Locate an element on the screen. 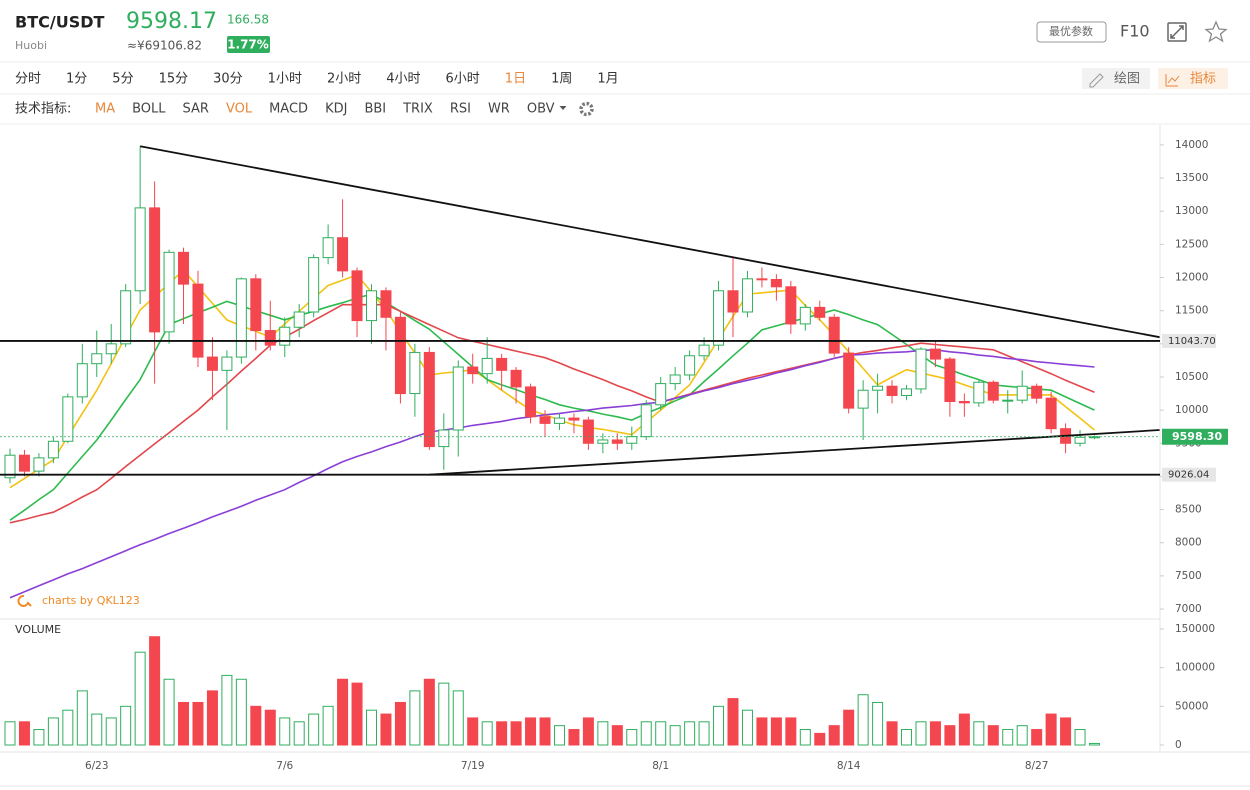  period-tab: 1日 is located at coordinates (515, 79).